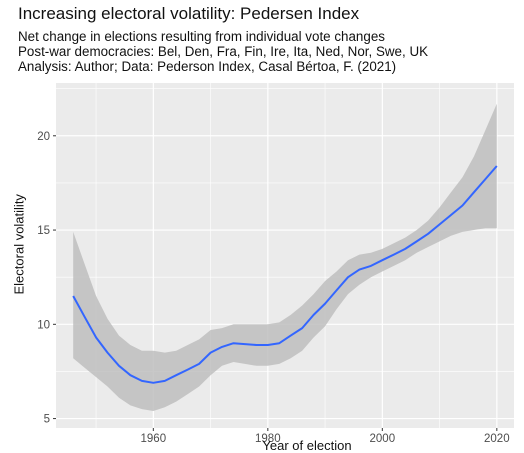 The height and width of the screenshot is (453, 524). I want to click on y-tick-label: 5, so click(47, 420).